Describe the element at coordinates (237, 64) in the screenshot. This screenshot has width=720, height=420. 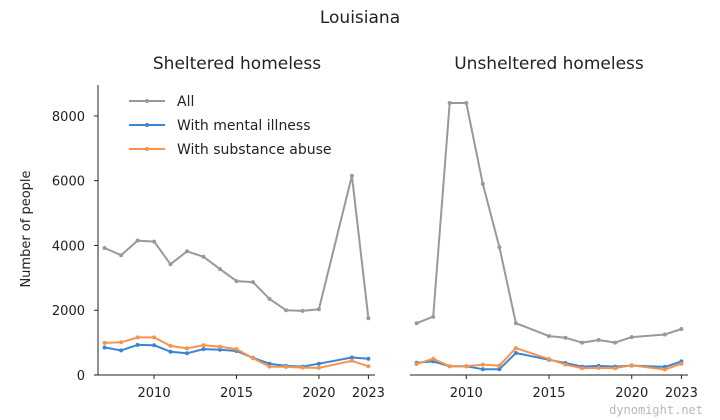
I see `panel-title-sheltered: Sheltered homeless` at that location.